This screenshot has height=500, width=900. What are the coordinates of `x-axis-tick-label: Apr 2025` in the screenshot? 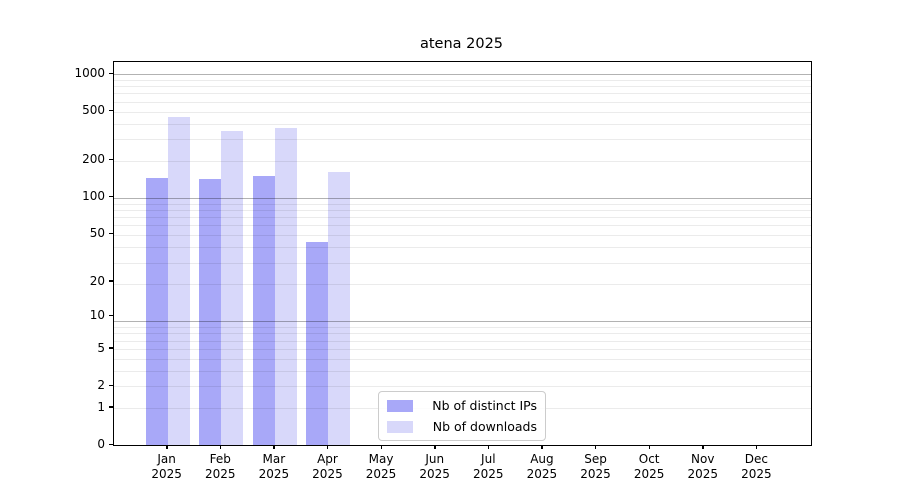 It's located at (327, 466).